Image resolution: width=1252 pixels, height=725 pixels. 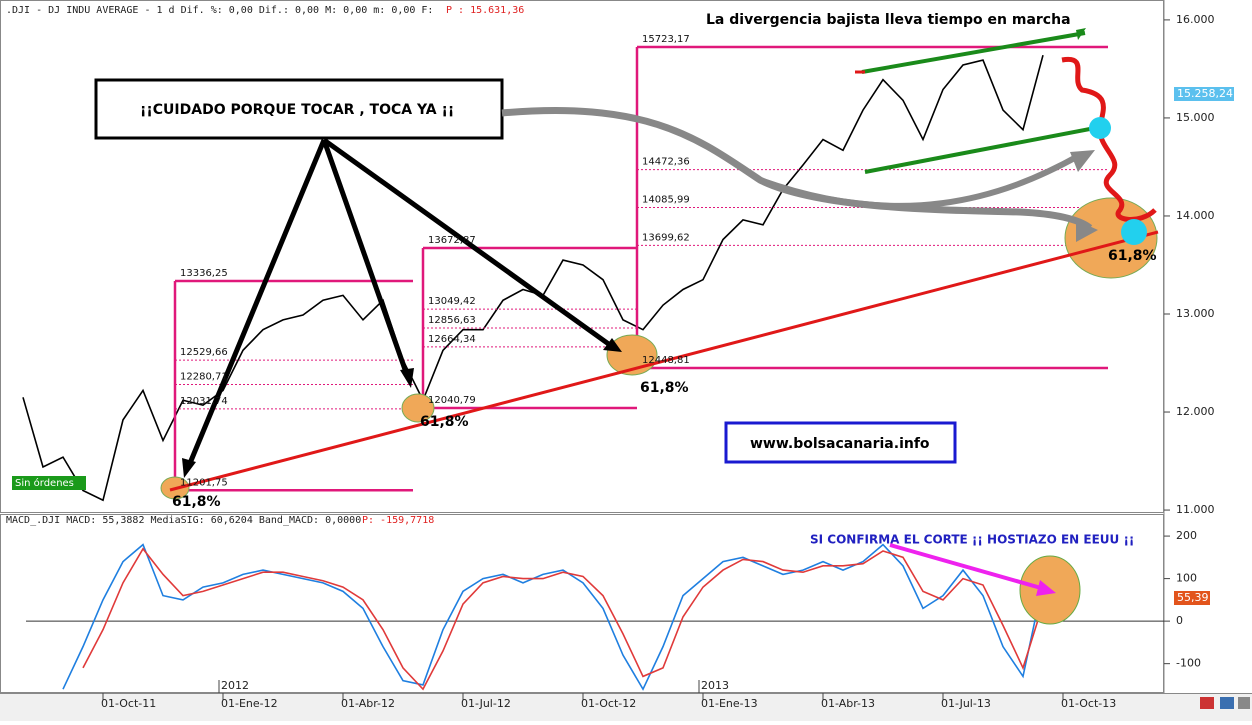 What do you see at coordinates (1195, 215) in the screenshot?
I see `y-tick-label: 14.000` at bounding box center [1195, 215].